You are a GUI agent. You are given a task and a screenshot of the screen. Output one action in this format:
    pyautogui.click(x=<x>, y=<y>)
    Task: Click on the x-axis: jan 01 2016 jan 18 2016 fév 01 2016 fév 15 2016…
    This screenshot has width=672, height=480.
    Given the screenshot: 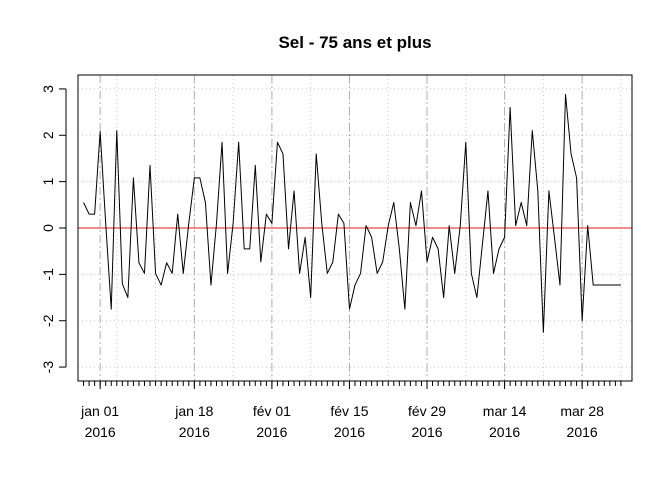 What is the action you would take?
    pyautogui.click(x=351, y=410)
    